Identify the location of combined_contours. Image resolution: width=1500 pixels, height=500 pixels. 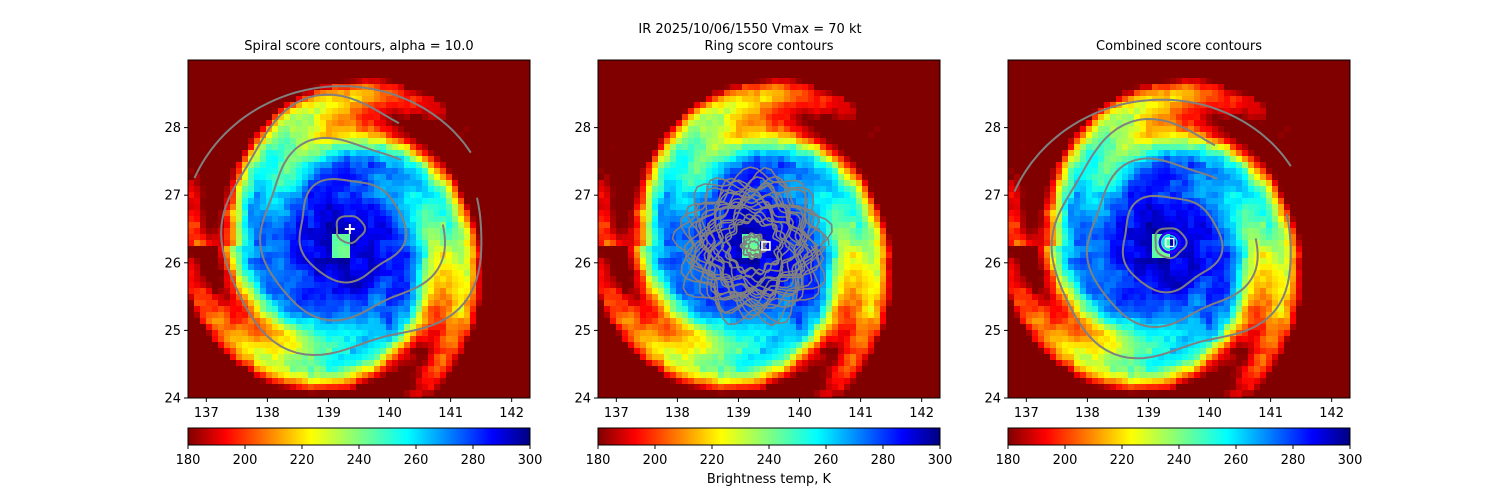
(1152, 229).